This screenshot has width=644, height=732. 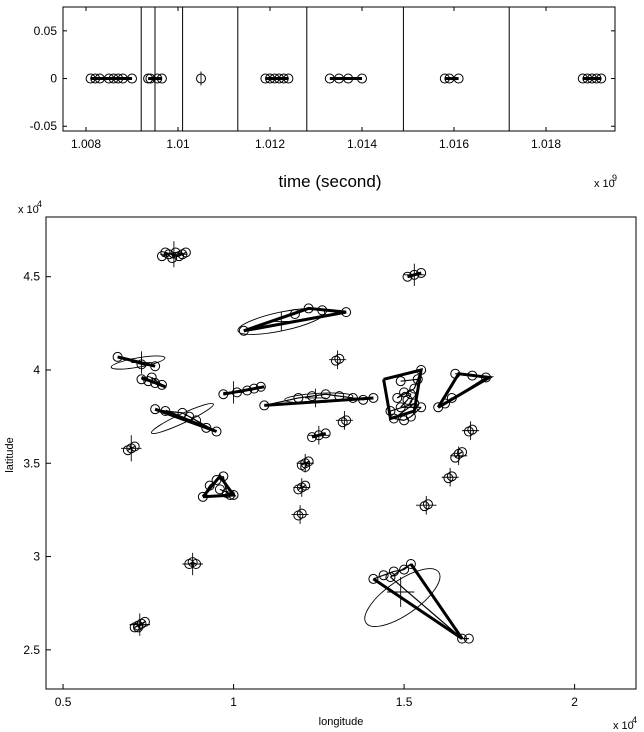 I want to click on top-x-tick-label: 1.016, so click(x=454, y=144).